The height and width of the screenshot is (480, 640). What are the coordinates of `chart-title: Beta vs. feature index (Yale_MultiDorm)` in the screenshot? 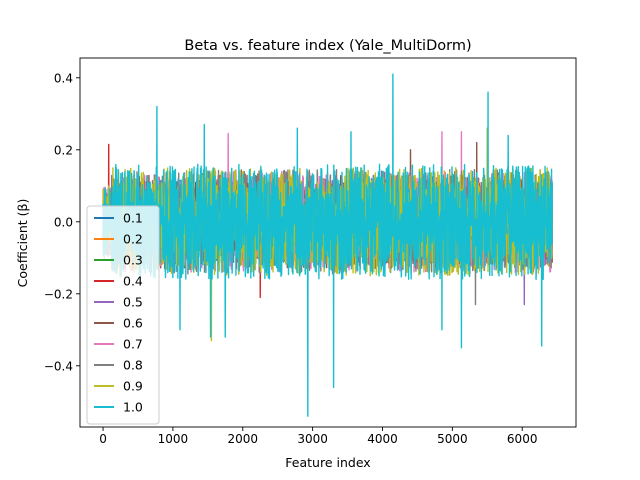 It's located at (327, 46).